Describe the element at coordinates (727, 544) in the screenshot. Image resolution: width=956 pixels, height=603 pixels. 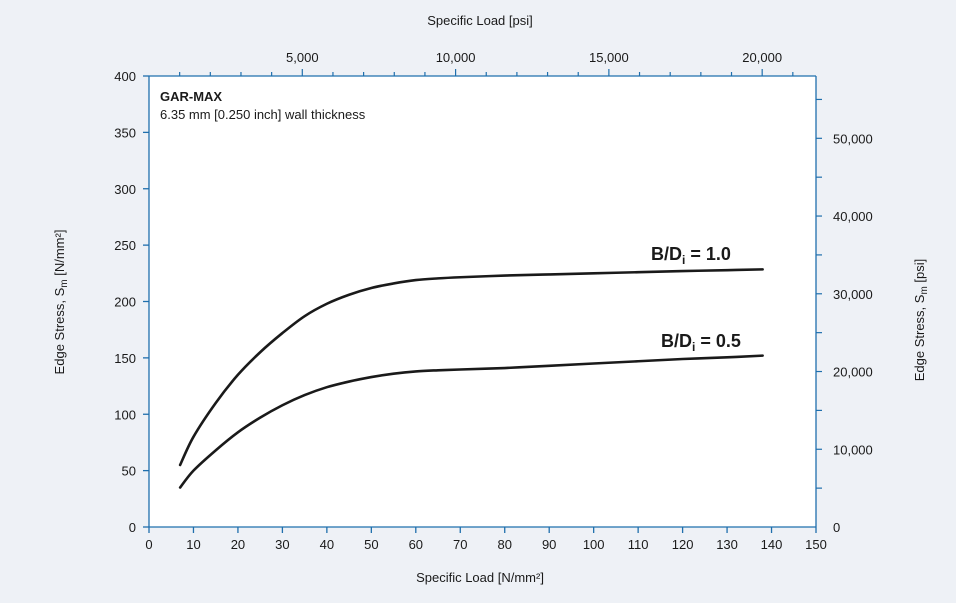
I see `x-tick-label: 130` at that location.